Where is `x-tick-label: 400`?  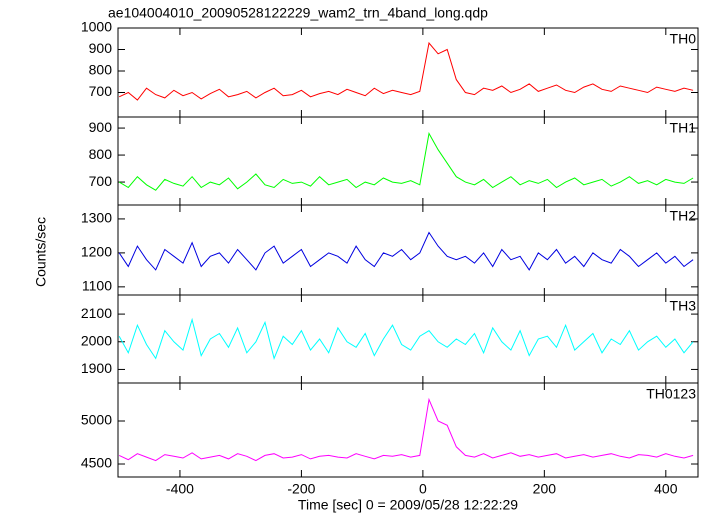 x-tick-label: 400 is located at coordinates (666, 489).